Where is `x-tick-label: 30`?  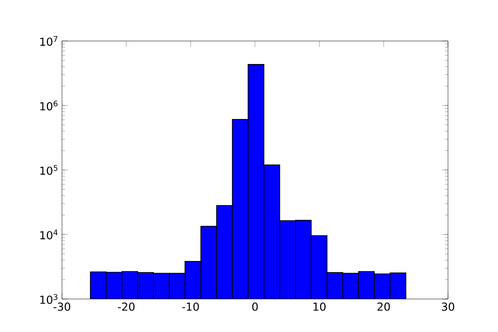 x-tick-label: 30 is located at coordinates (448, 306).